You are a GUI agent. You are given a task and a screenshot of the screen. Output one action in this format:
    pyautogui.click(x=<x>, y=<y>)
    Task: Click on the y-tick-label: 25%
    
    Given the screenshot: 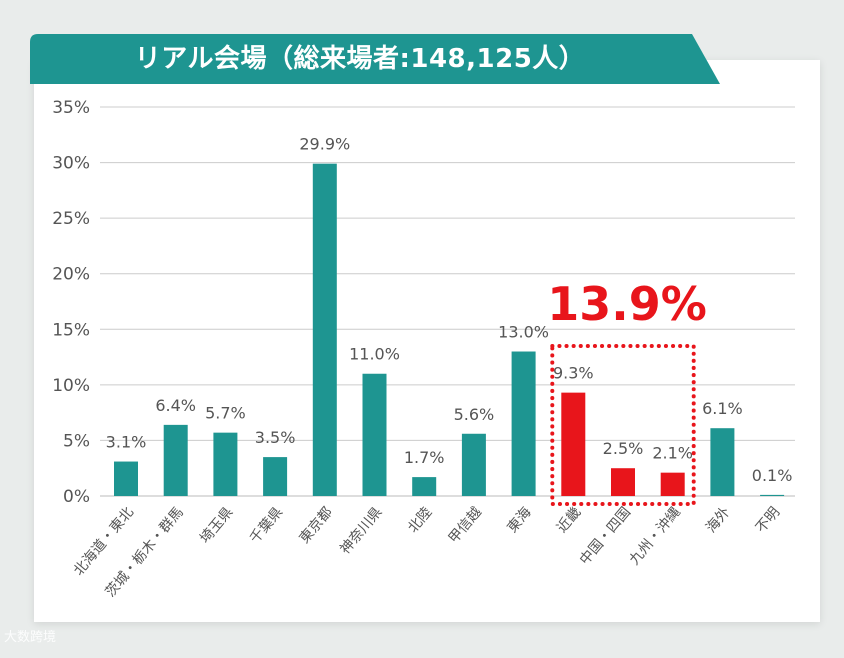 What is the action you would take?
    pyautogui.click(x=71, y=219)
    